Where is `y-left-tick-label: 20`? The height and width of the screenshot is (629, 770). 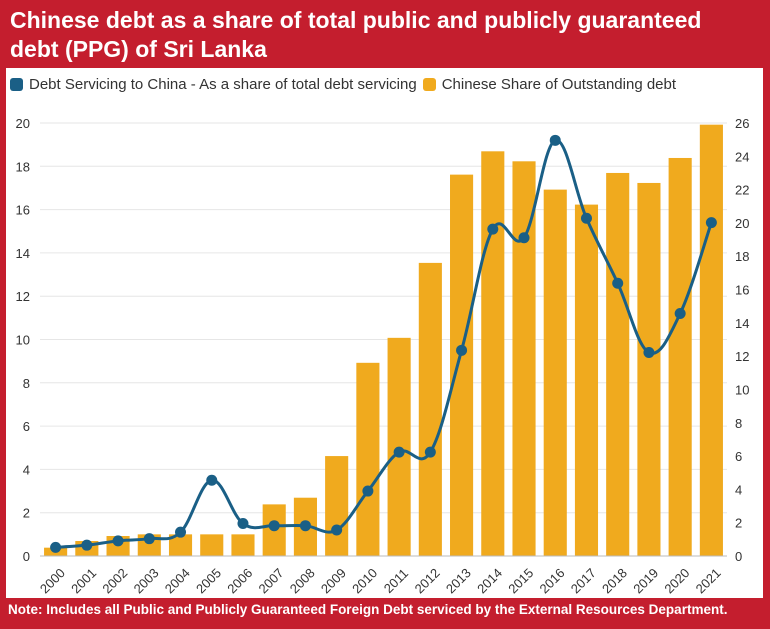
y-left-tick-label: 20 is located at coordinates (23, 123).